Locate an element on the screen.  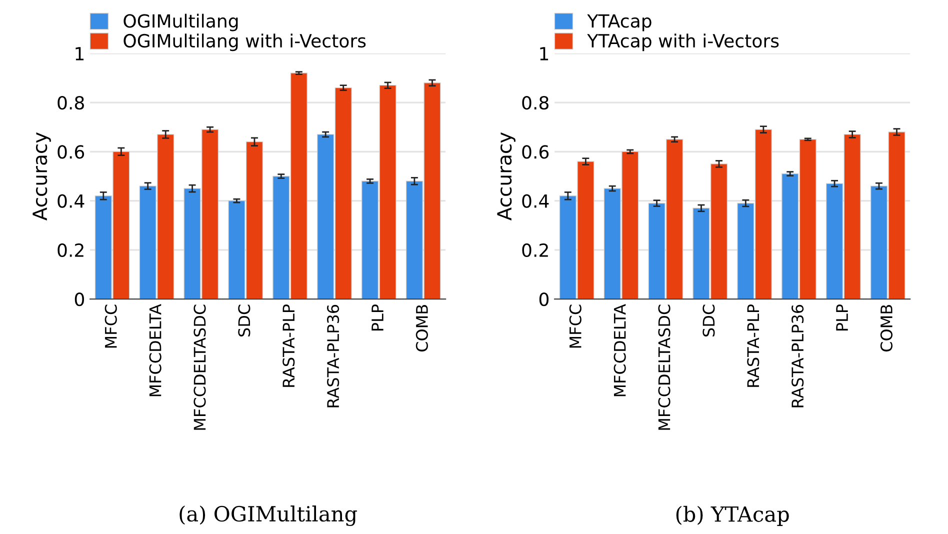
legend-label: YTAcap is located at coordinates (619, 23).